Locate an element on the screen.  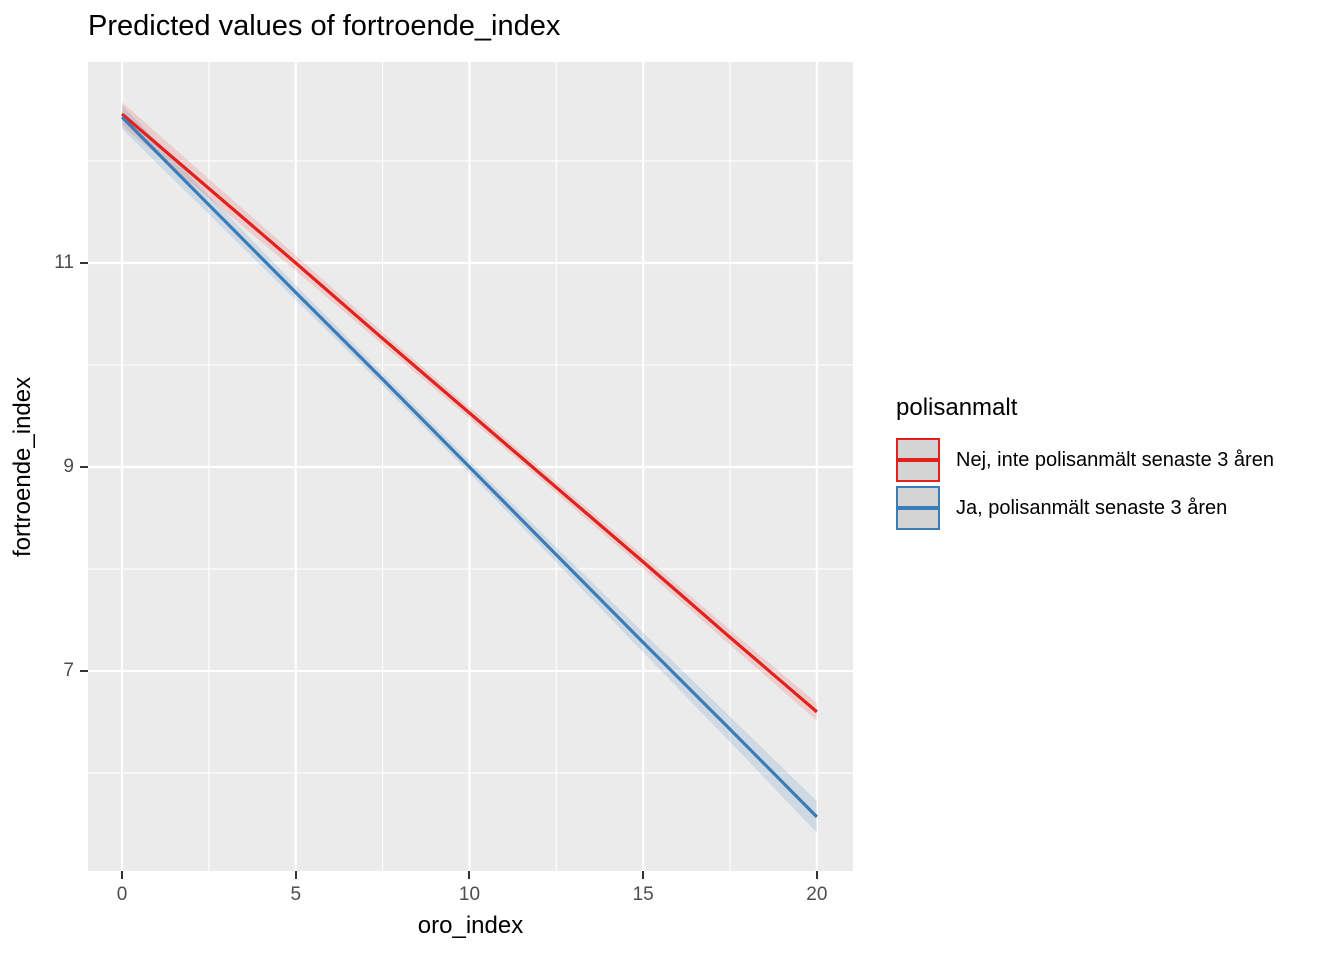
legend-key-ribbon-blue is located at coordinates (918, 508).